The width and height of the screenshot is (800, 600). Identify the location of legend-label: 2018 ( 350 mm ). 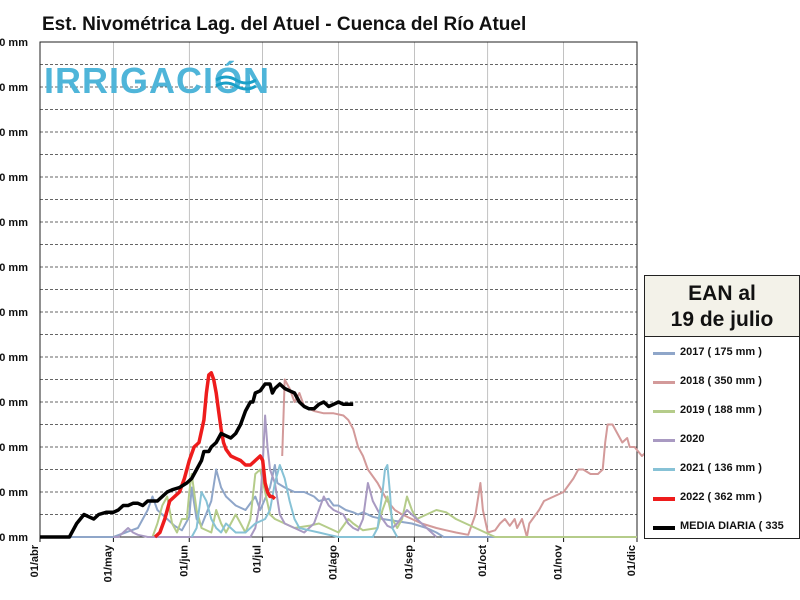
(721, 381).